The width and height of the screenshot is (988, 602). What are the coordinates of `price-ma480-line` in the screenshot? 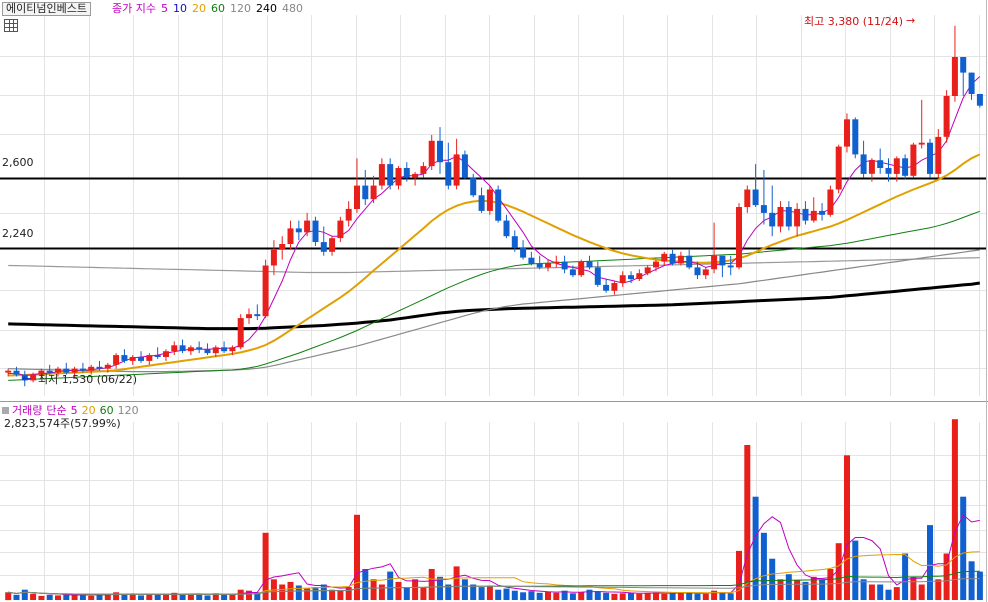 It's located at (494, 265).